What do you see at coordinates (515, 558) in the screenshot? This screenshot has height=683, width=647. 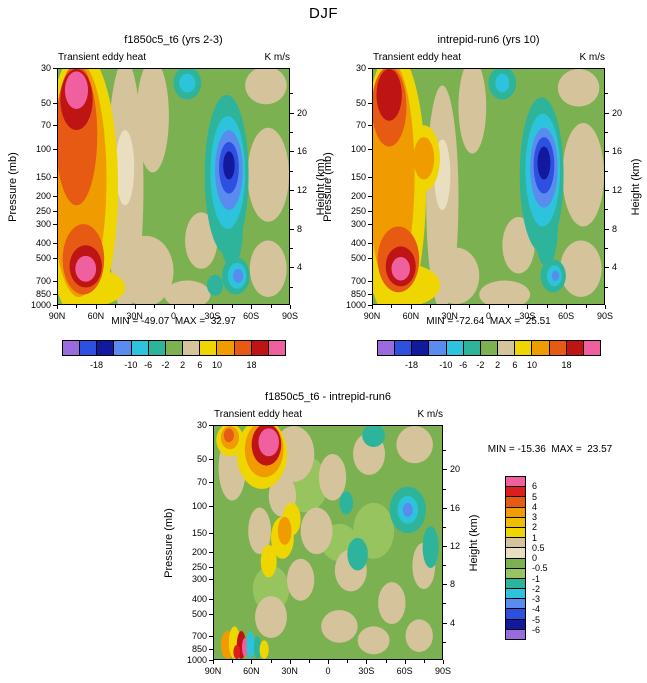 I see `colorbar-cells` at bounding box center [515, 558].